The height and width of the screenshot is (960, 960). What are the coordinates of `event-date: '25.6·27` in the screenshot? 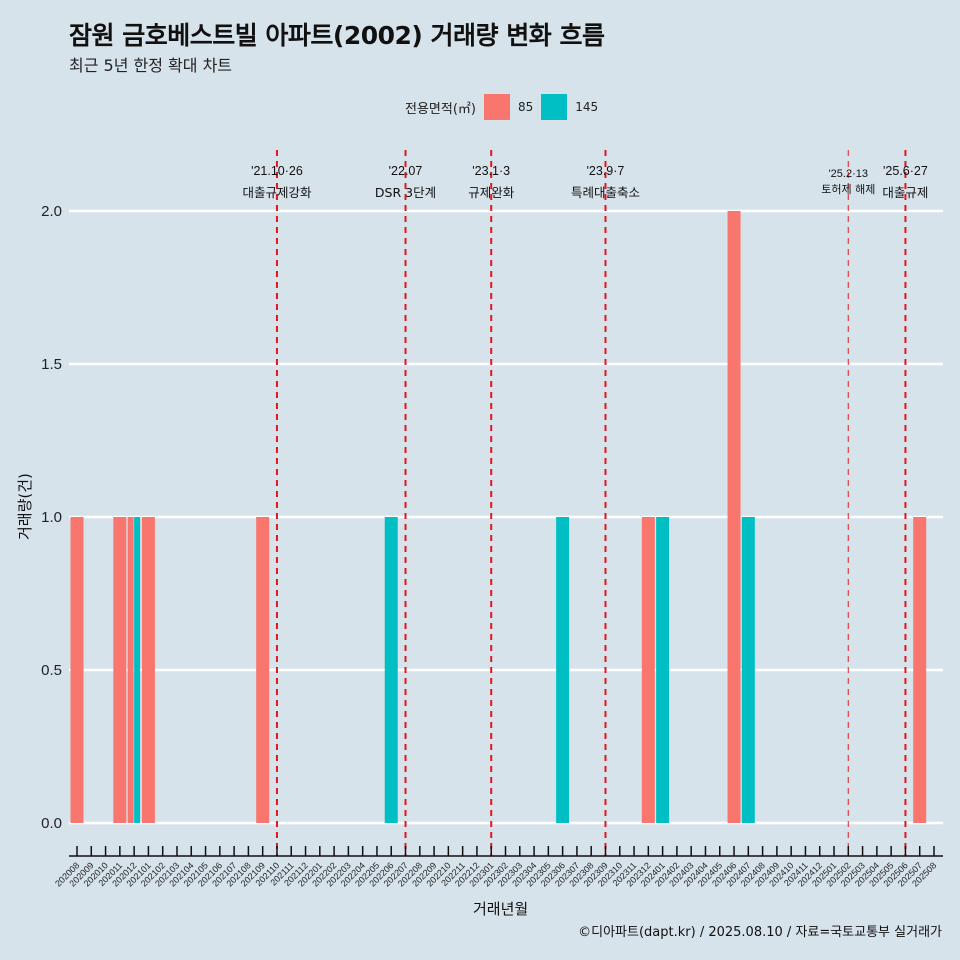 It's located at (905, 171).